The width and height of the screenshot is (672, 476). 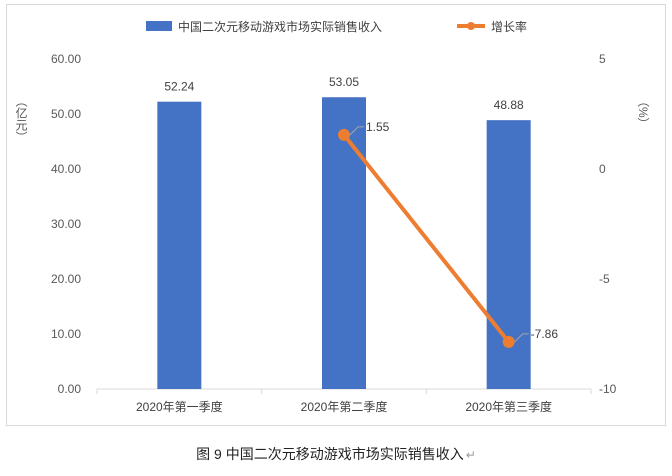 I want to click on growth-rate-line, so click(x=426, y=238).